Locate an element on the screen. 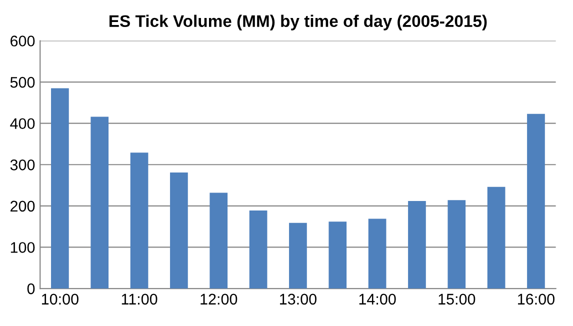  x-tick-label: 16:00 is located at coordinates (536, 299).